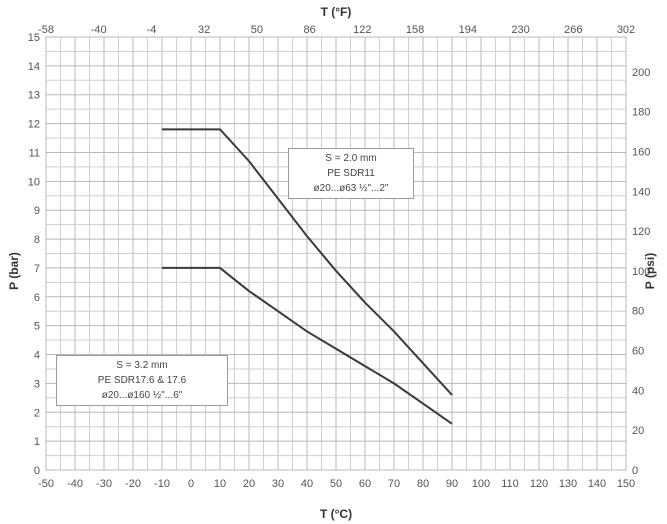 This screenshot has width=667, height=524. I want to click on y-tick-label: 5, so click(37, 327).